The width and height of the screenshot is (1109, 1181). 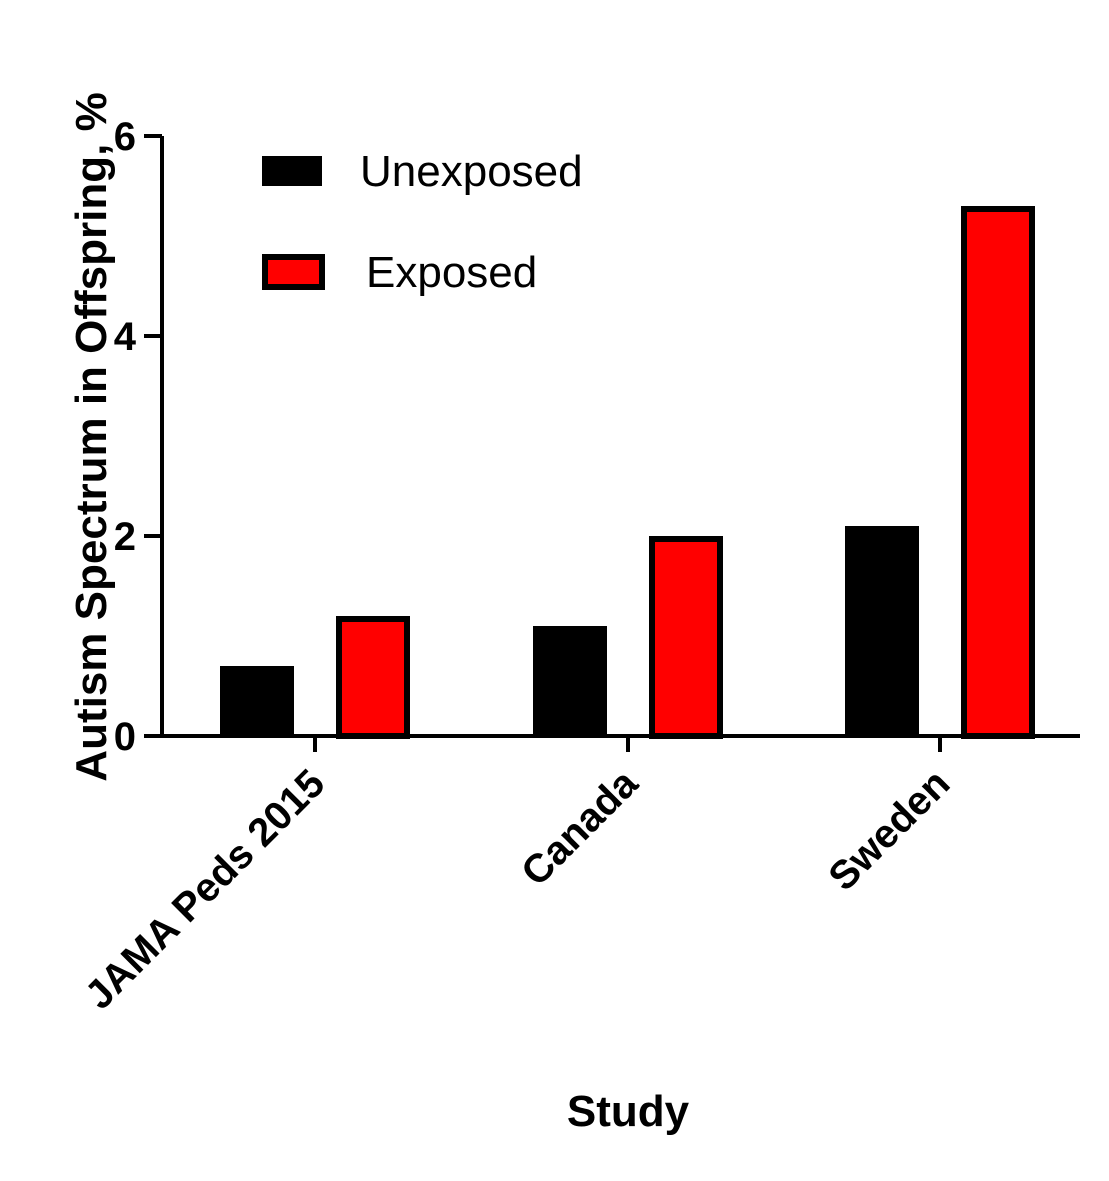 What do you see at coordinates (125, 137) in the screenshot?
I see `y-tick-label: 6` at bounding box center [125, 137].